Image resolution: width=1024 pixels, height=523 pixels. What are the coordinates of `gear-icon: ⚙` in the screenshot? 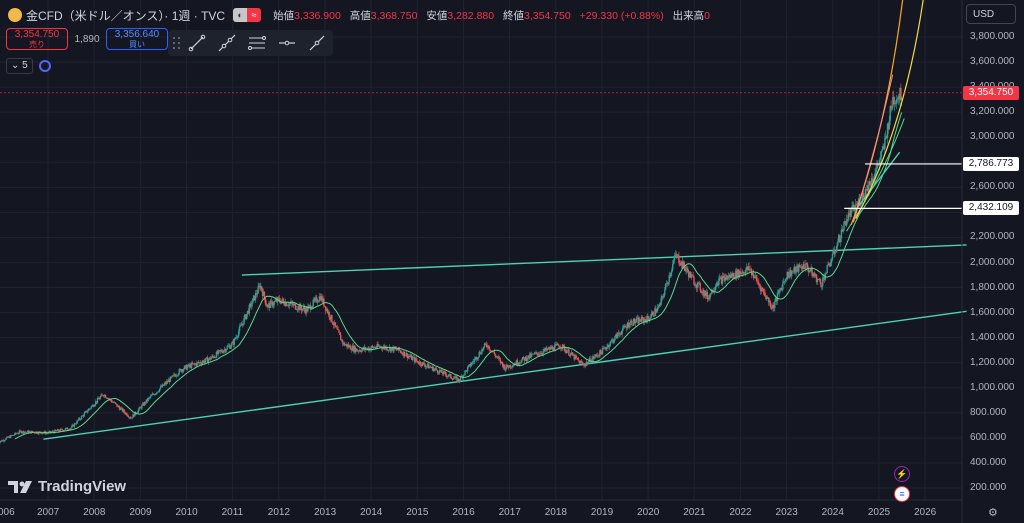 It's located at (993, 513).